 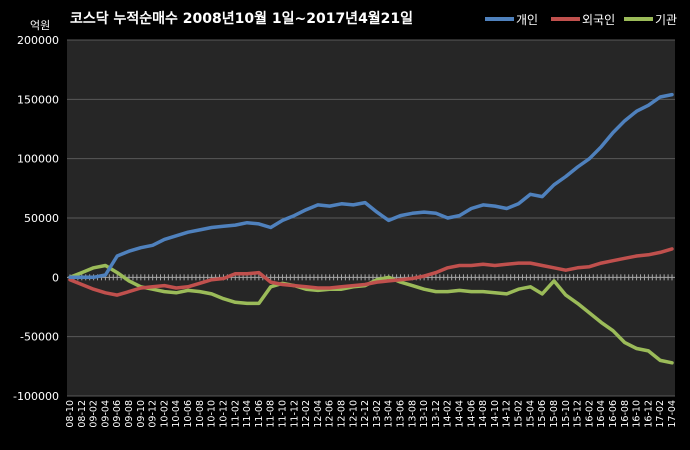 I want to click on x-tick-label: 12-10, so click(x=353, y=414).